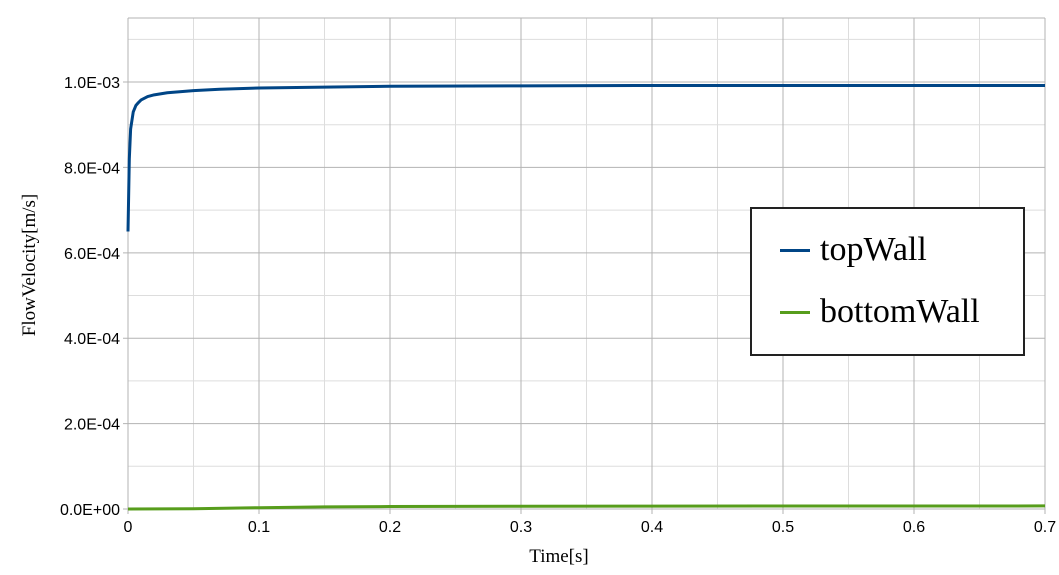 This screenshot has height=575, width=1059. I want to click on x-tick-label: 0.5, so click(783, 527).